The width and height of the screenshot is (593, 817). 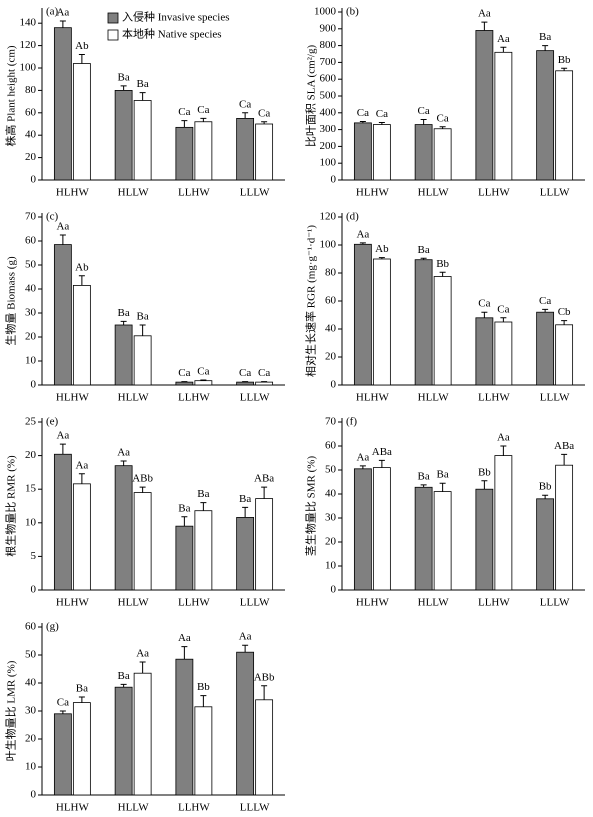 What do you see at coordinates (334, 180) in the screenshot?
I see `y-tick-label: 0` at bounding box center [334, 180].